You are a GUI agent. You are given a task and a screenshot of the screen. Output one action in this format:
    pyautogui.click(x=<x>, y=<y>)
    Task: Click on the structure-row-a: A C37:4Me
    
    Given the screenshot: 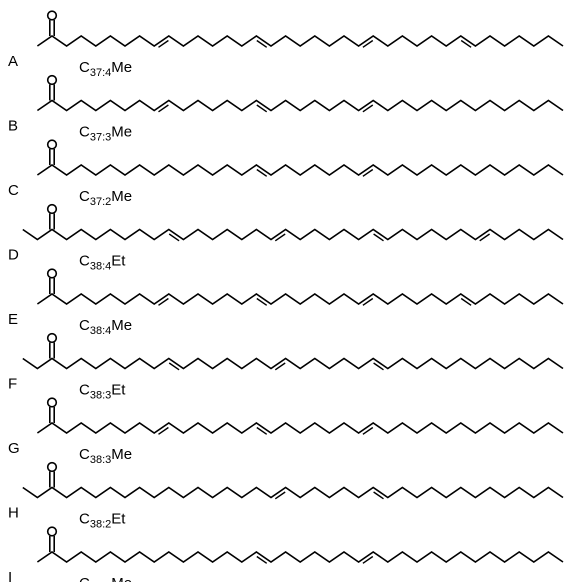 What is the action you would take?
    pyautogui.click(x=286, y=44)
    